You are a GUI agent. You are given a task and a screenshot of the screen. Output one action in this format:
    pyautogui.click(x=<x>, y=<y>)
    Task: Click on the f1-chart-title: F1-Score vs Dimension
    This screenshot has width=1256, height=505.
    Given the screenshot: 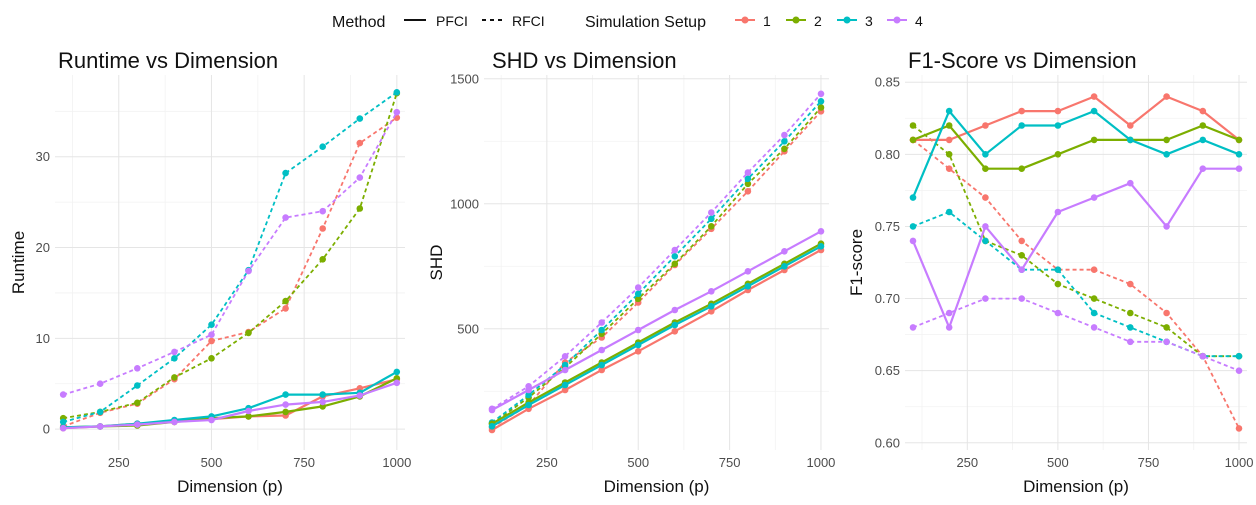 What is the action you would take?
    pyautogui.click(x=1022, y=60)
    